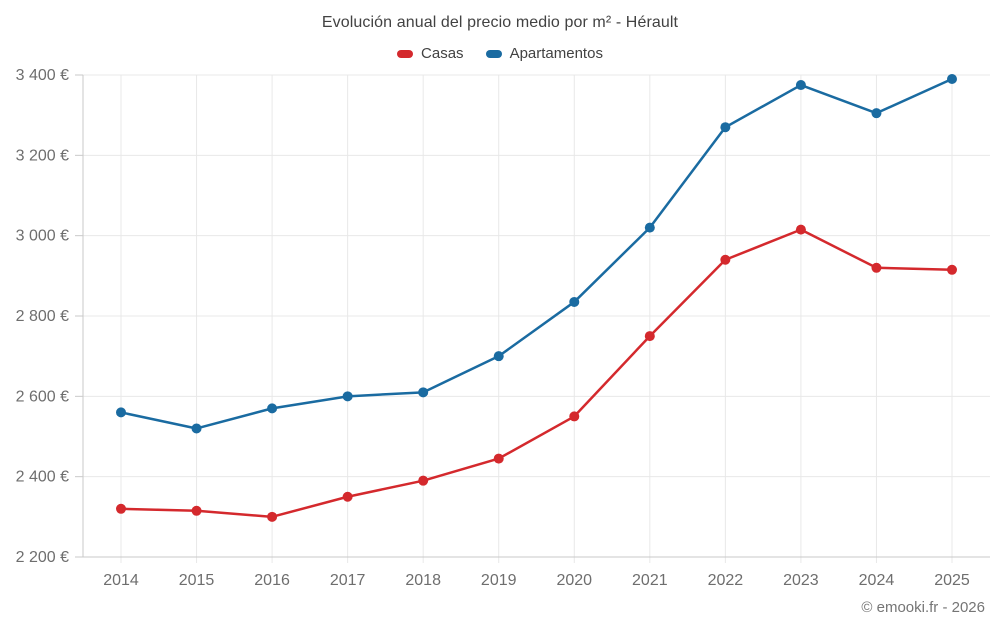 This screenshot has height=625, width=1000. What do you see at coordinates (923, 607) in the screenshot?
I see `attribution-watermark: © emooki.fr - 2026` at bounding box center [923, 607].